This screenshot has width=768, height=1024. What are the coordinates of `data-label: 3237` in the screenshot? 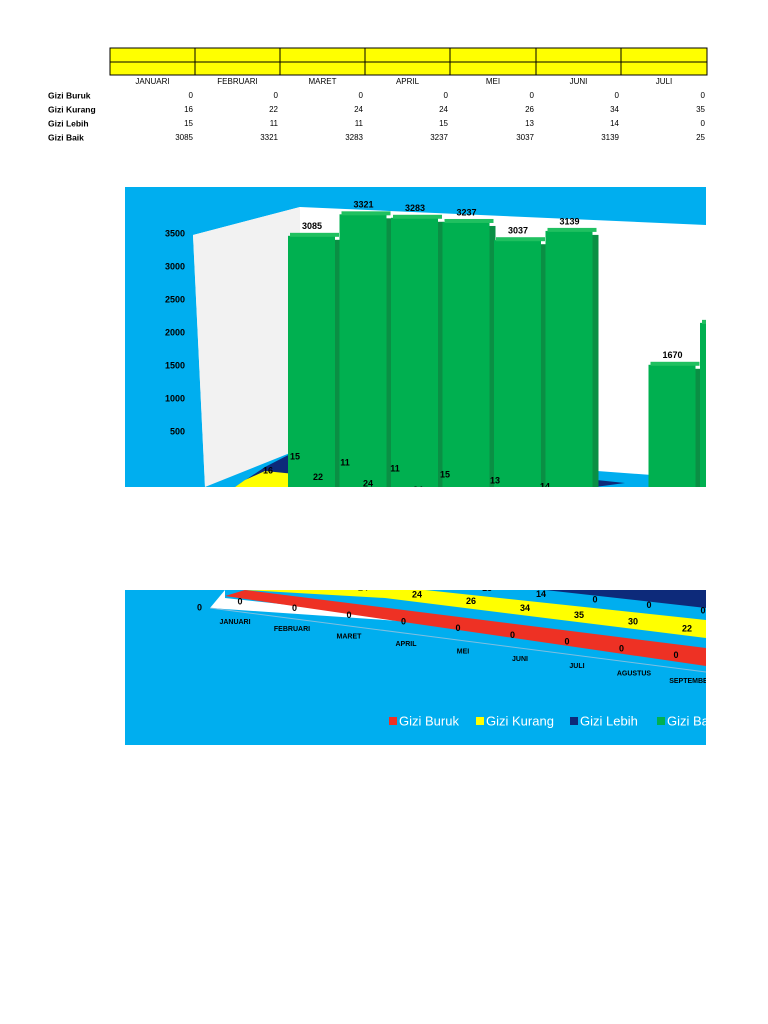 It's located at (466, 212).